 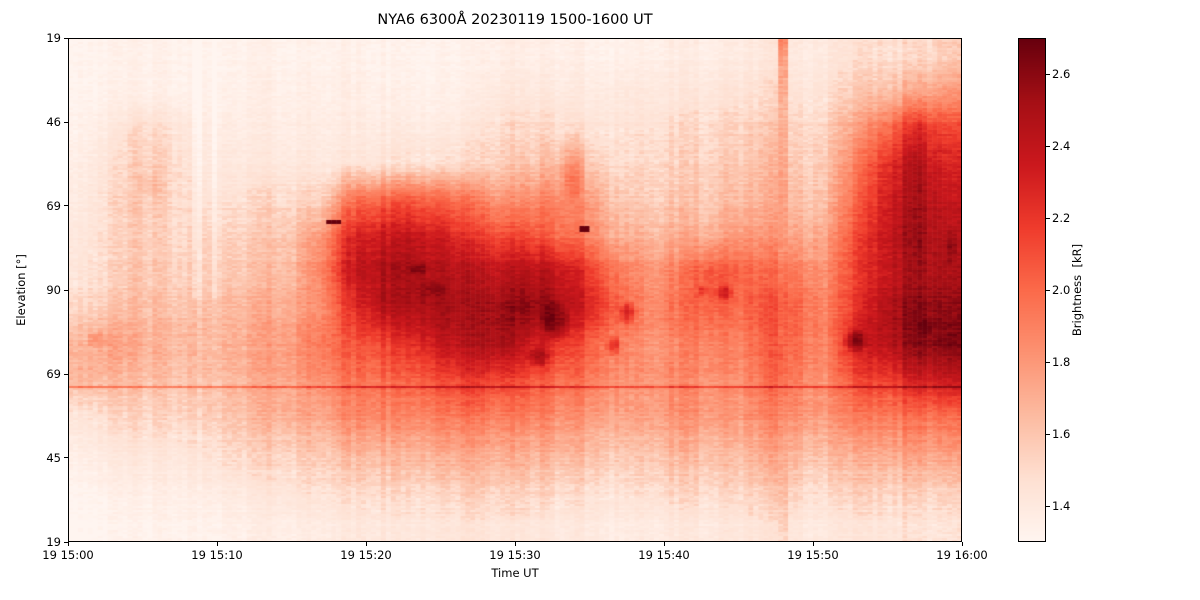 What do you see at coordinates (1061, 218) in the screenshot?
I see `colorbar-tick-label: 2.2` at bounding box center [1061, 218].